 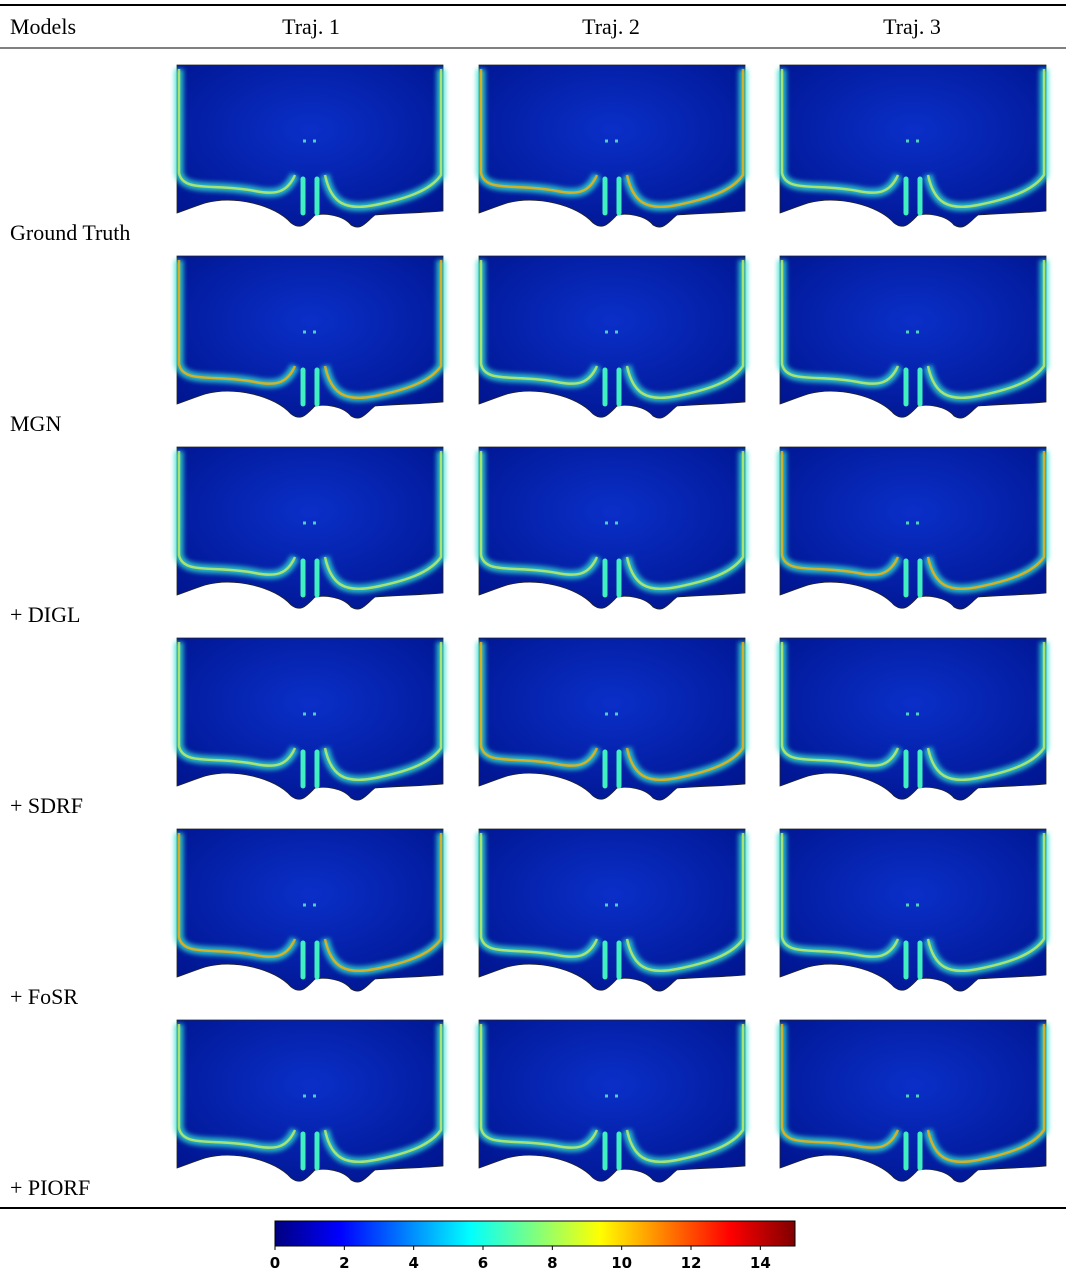 What do you see at coordinates (691, 1263) in the screenshot?
I see `colorbar-tick-label: 12` at bounding box center [691, 1263].